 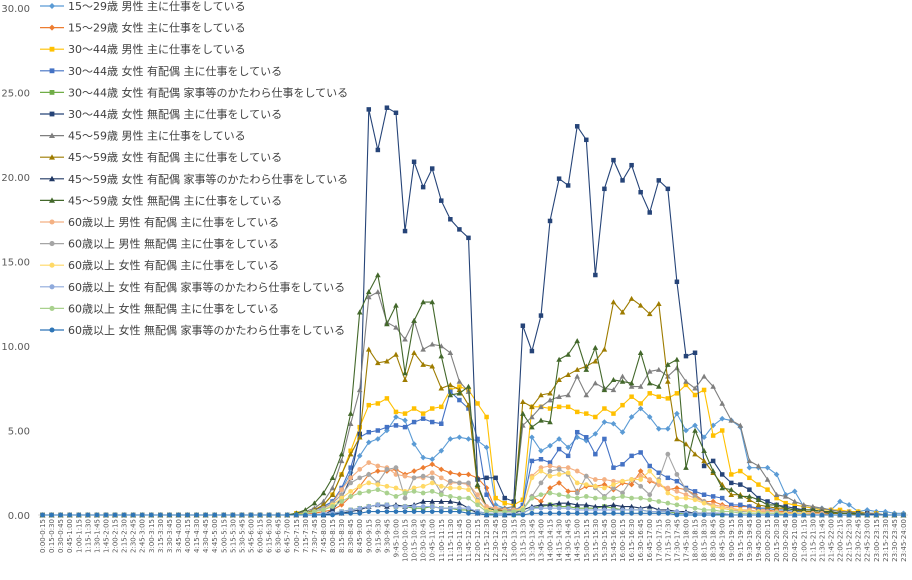 I want to click on x-tick-label: 1:15-1:30, so click(x=88, y=536).